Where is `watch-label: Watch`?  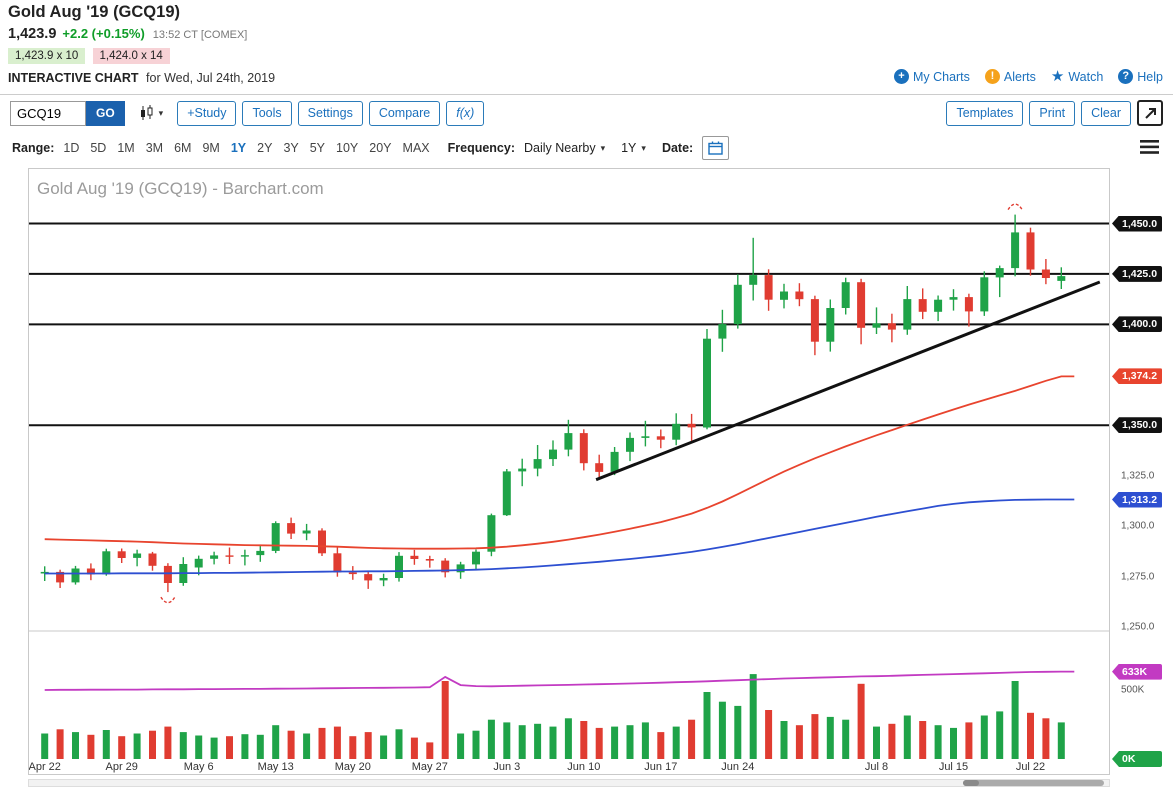 watch-label: Watch is located at coordinates (1086, 76).